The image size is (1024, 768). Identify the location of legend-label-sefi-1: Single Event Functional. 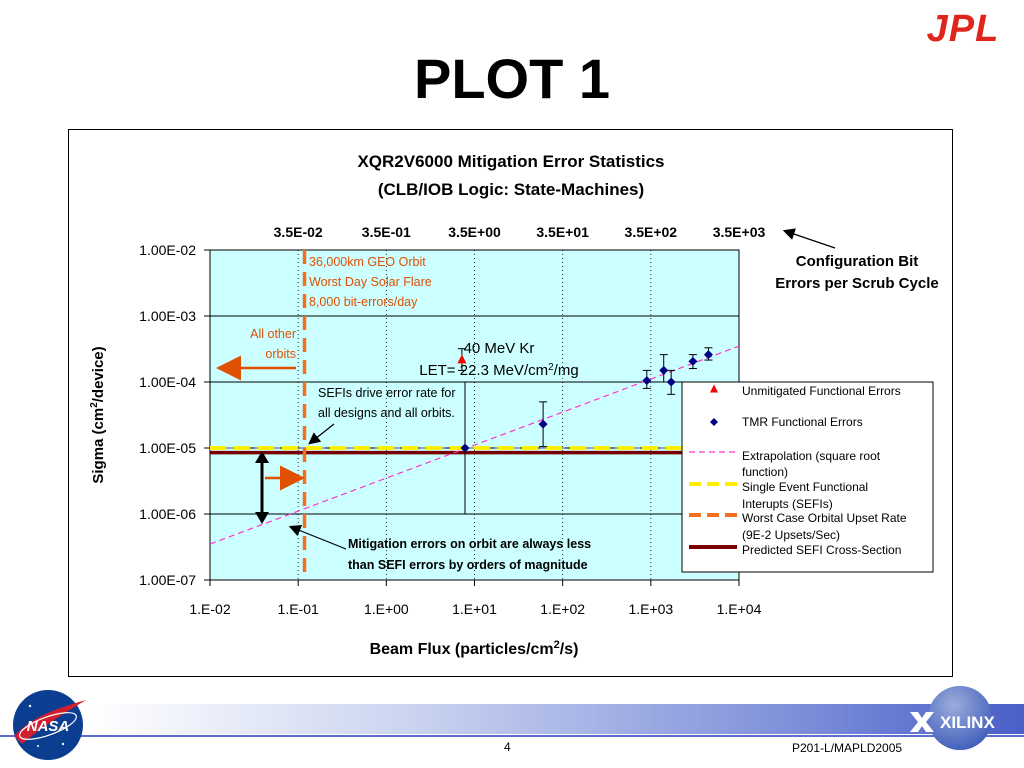
(805, 487).